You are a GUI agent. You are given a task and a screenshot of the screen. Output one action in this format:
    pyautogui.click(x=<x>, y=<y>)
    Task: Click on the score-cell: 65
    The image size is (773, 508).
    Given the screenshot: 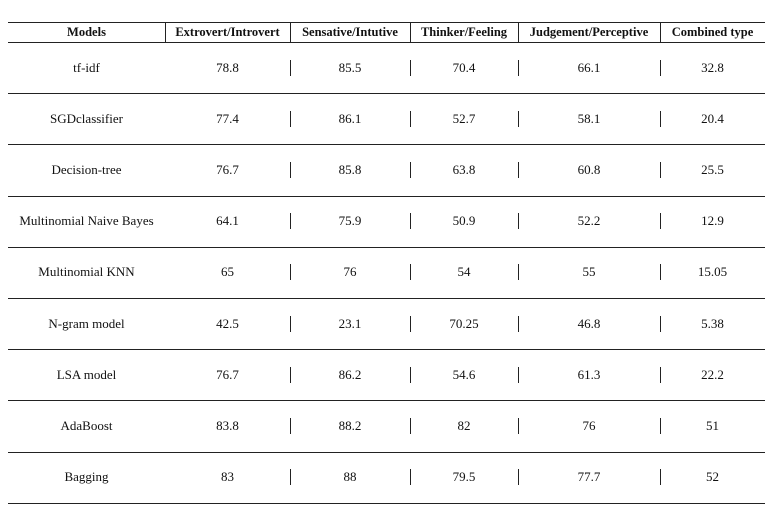 What is the action you would take?
    pyautogui.click(x=227, y=272)
    